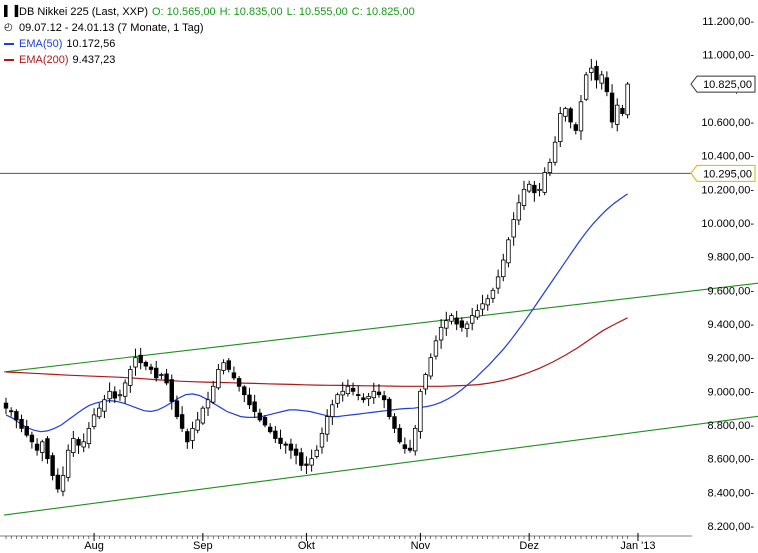 The width and height of the screenshot is (758, 553). What do you see at coordinates (727, 85) in the screenshot?
I see `last-price-badge-text: 10.825,00` at bounding box center [727, 85].